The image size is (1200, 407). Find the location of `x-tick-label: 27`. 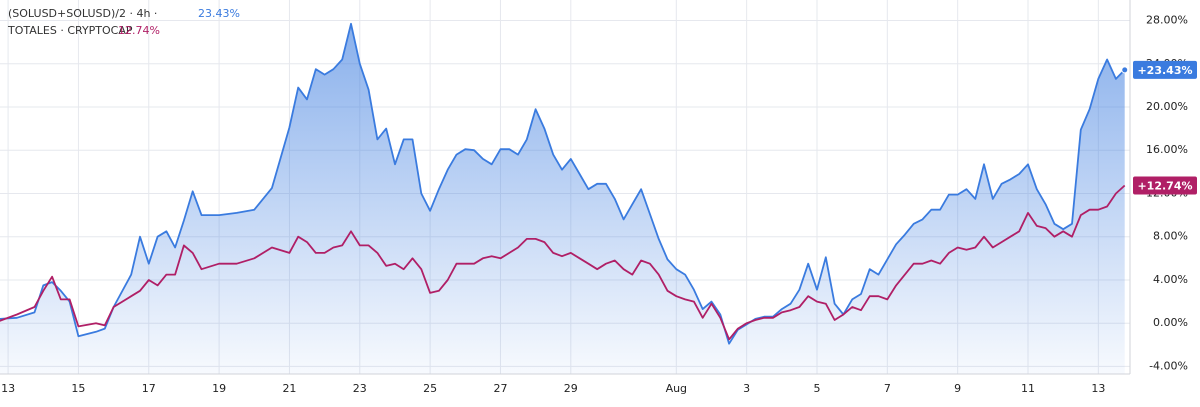

x-tick-label: 27 is located at coordinates (500, 388).